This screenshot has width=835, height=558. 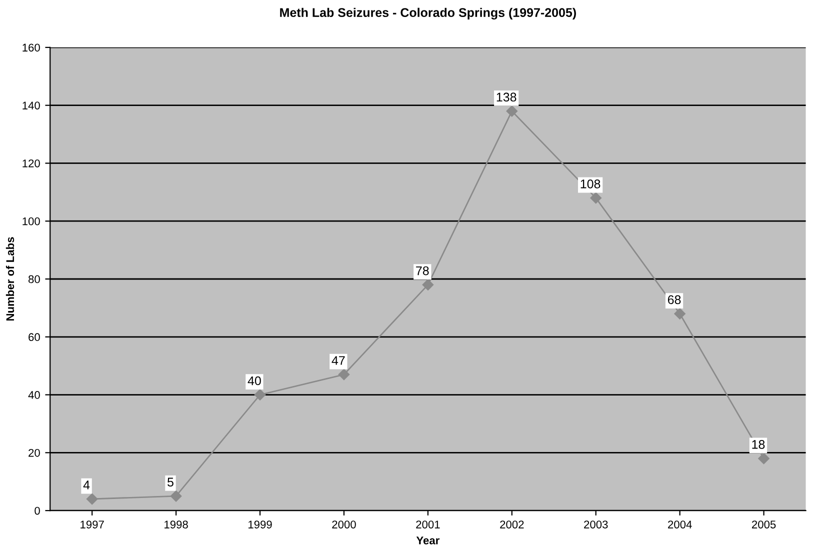 I want to click on y-tick-label: 20, so click(x=34, y=452).